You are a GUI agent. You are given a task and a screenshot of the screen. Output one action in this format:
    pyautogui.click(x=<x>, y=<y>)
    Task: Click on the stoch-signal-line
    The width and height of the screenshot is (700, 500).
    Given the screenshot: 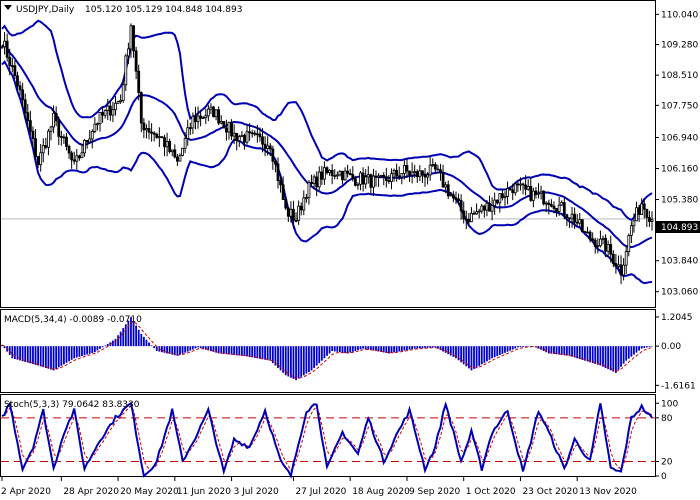 What is the action you would take?
    pyautogui.click(x=327, y=438)
    